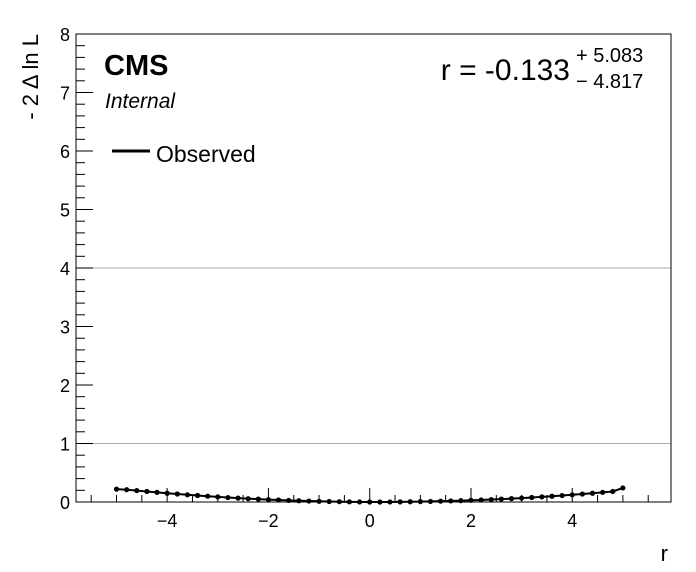 Image resolution: width=696 pixels, height=572 pixels. What do you see at coordinates (471, 521) in the screenshot?
I see `x-tick-label: 2` at bounding box center [471, 521].